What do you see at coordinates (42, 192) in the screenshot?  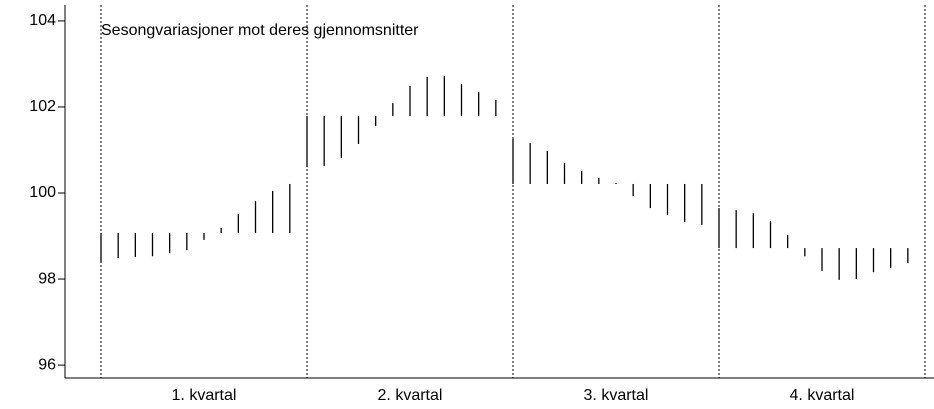 I see `y-tick-label: 100` at bounding box center [42, 192].